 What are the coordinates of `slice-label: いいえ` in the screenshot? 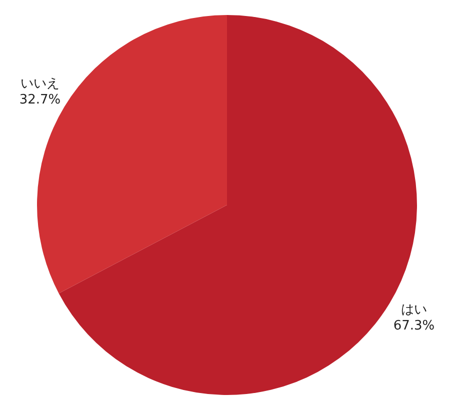 It's located at (40, 84).